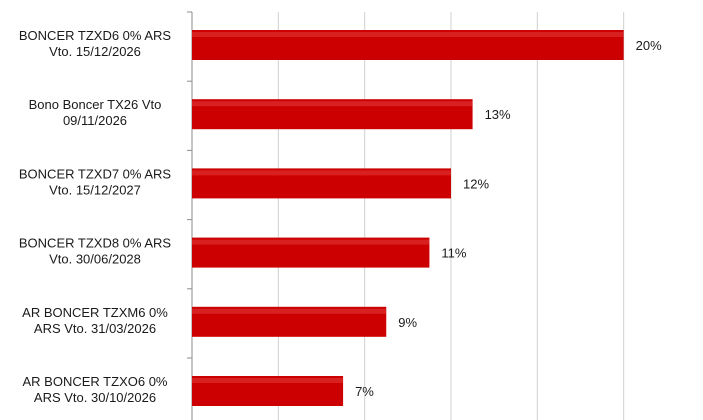  What do you see at coordinates (95, 243) in the screenshot?
I see `category-label: BONCER TZXD8 0% ARS` at bounding box center [95, 243].